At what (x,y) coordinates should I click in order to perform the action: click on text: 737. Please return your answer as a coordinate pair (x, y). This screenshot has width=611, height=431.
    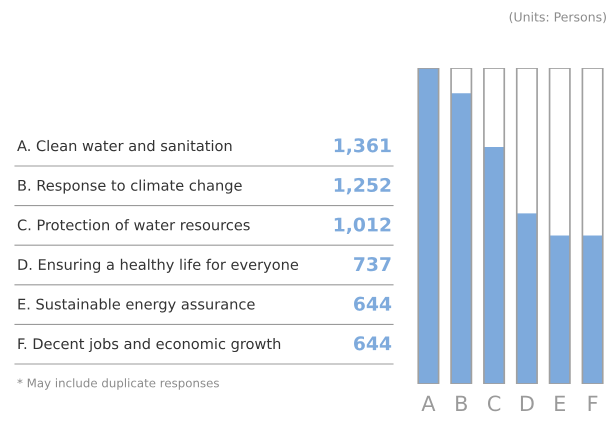
    Looking at the image, I should click on (372, 264).